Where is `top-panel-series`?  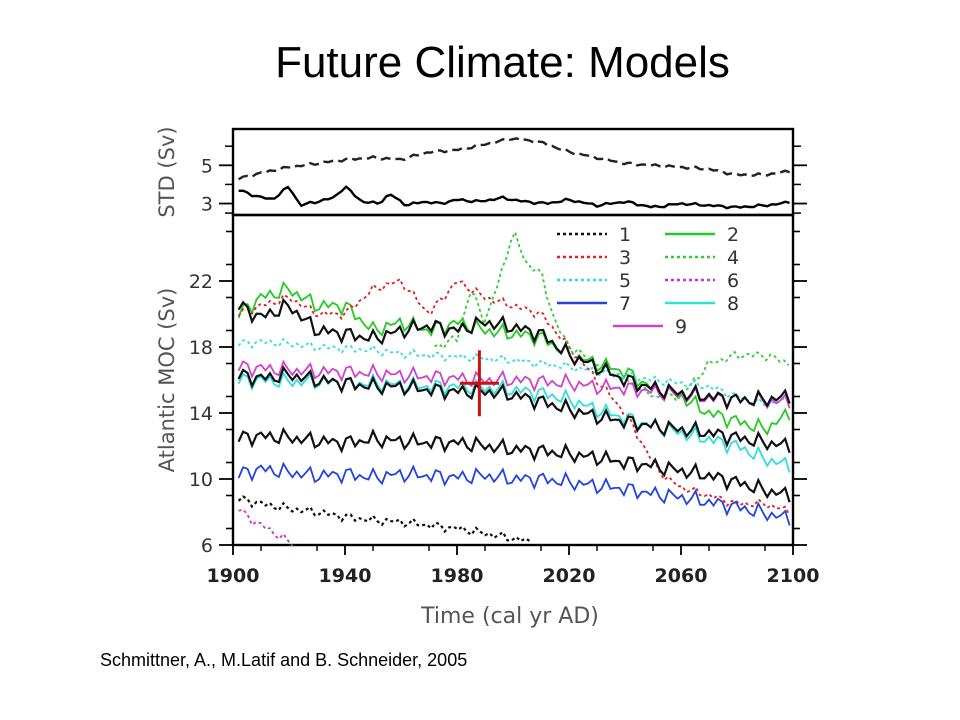
top-panel-series is located at coordinates (514, 173).